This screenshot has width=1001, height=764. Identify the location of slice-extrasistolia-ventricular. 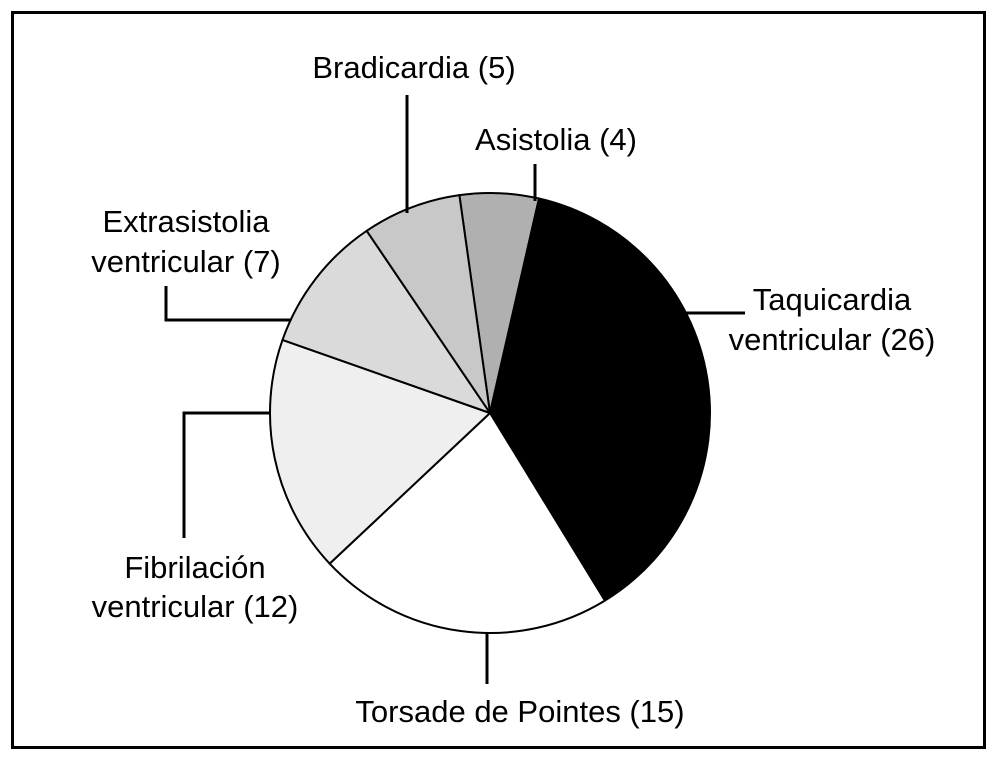
(386, 321).